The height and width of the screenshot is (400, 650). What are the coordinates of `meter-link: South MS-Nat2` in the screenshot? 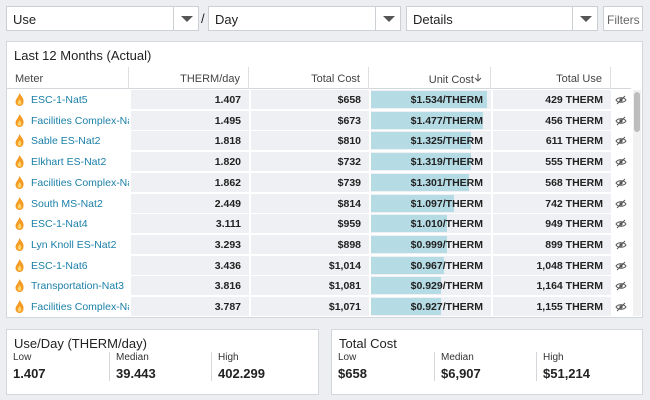 It's located at (67, 203).